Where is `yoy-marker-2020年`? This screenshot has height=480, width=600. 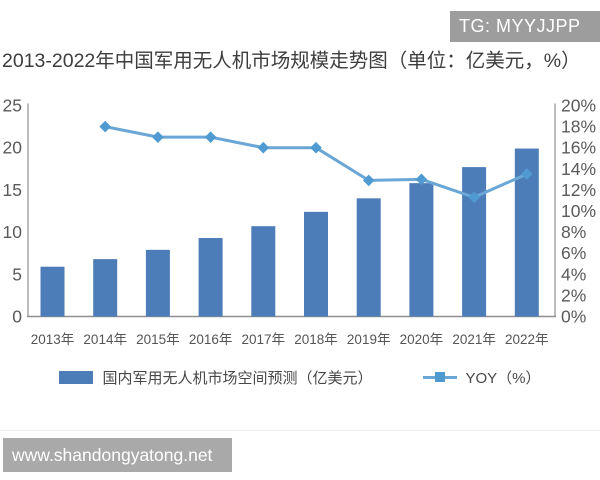 yoy-marker-2020年 is located at coordinates (421, 179).